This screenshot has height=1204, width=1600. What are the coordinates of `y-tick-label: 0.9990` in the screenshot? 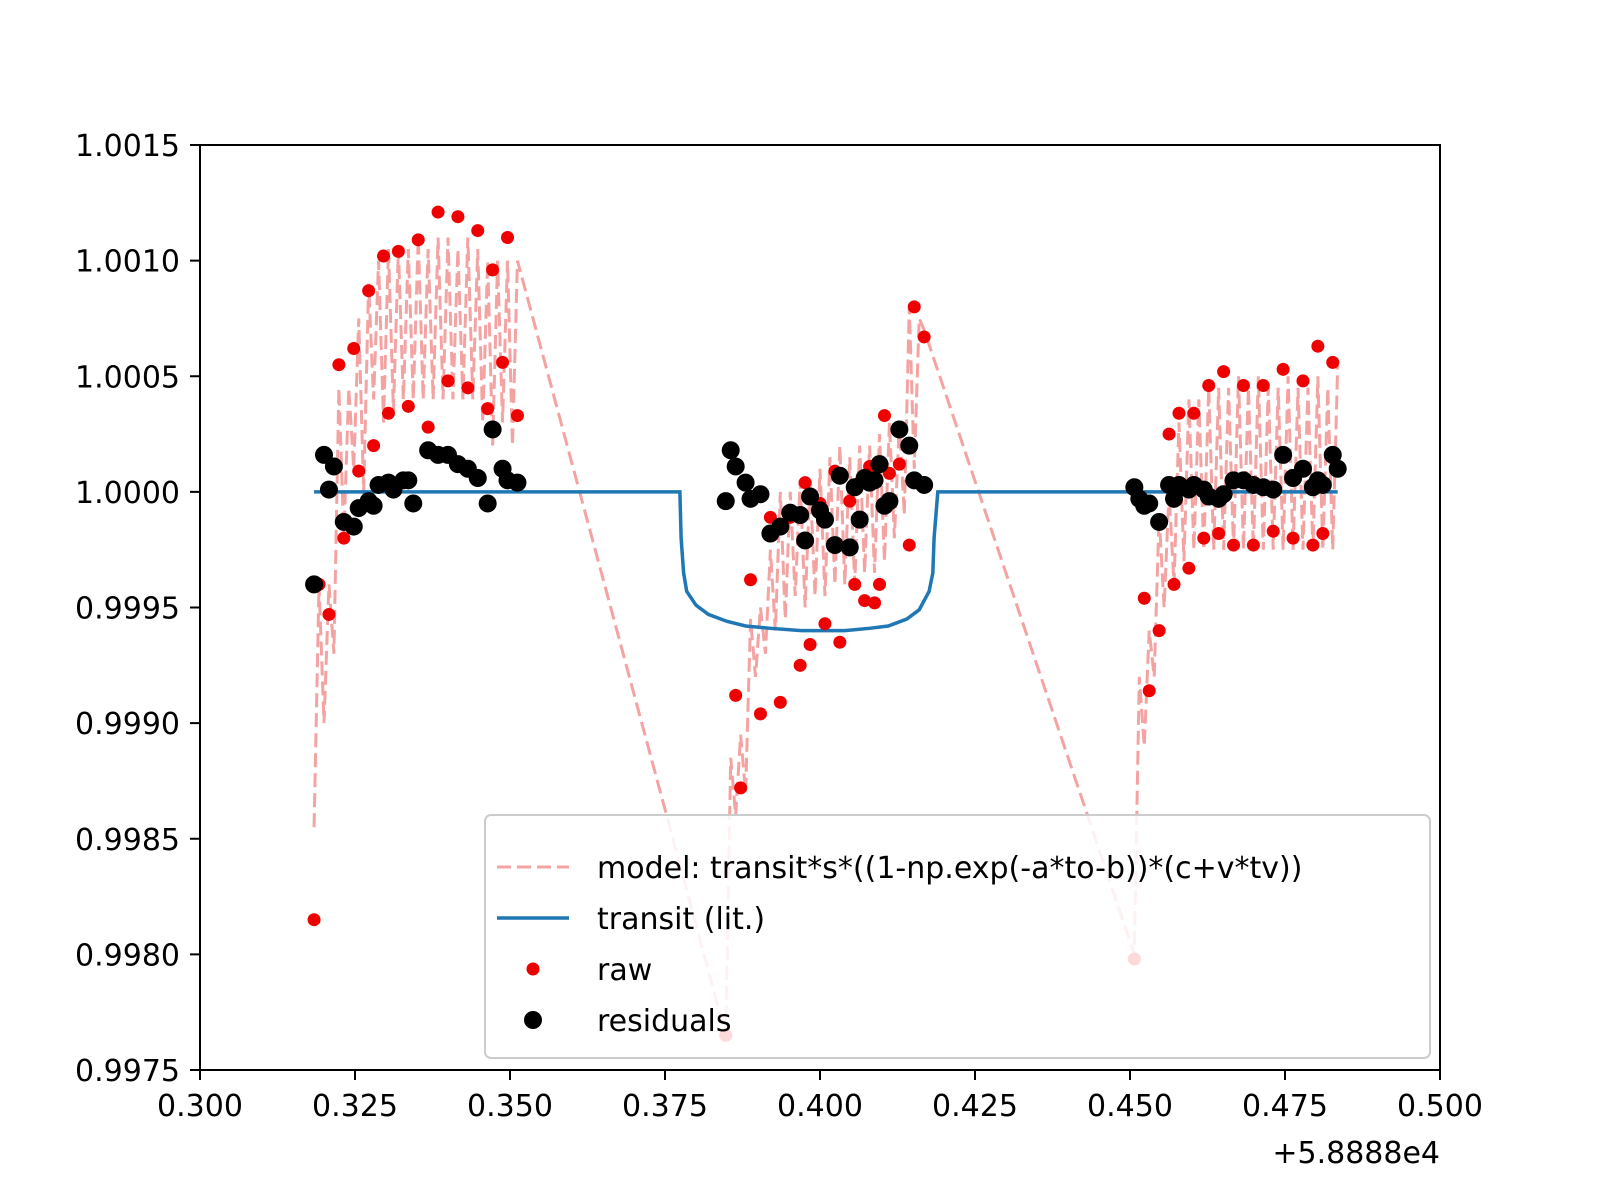 It's located at (127, 724).